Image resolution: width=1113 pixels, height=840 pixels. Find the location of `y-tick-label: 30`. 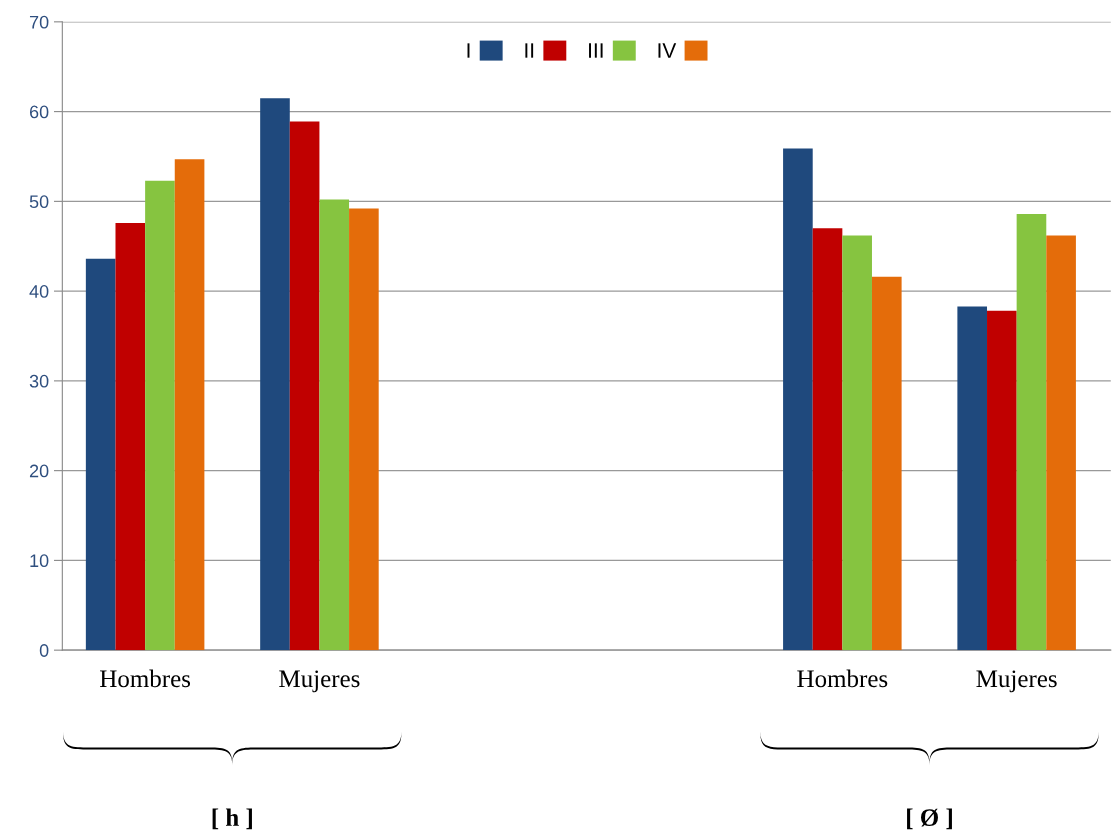

y-tick-label: 30 is located at coordinates (39, 381).